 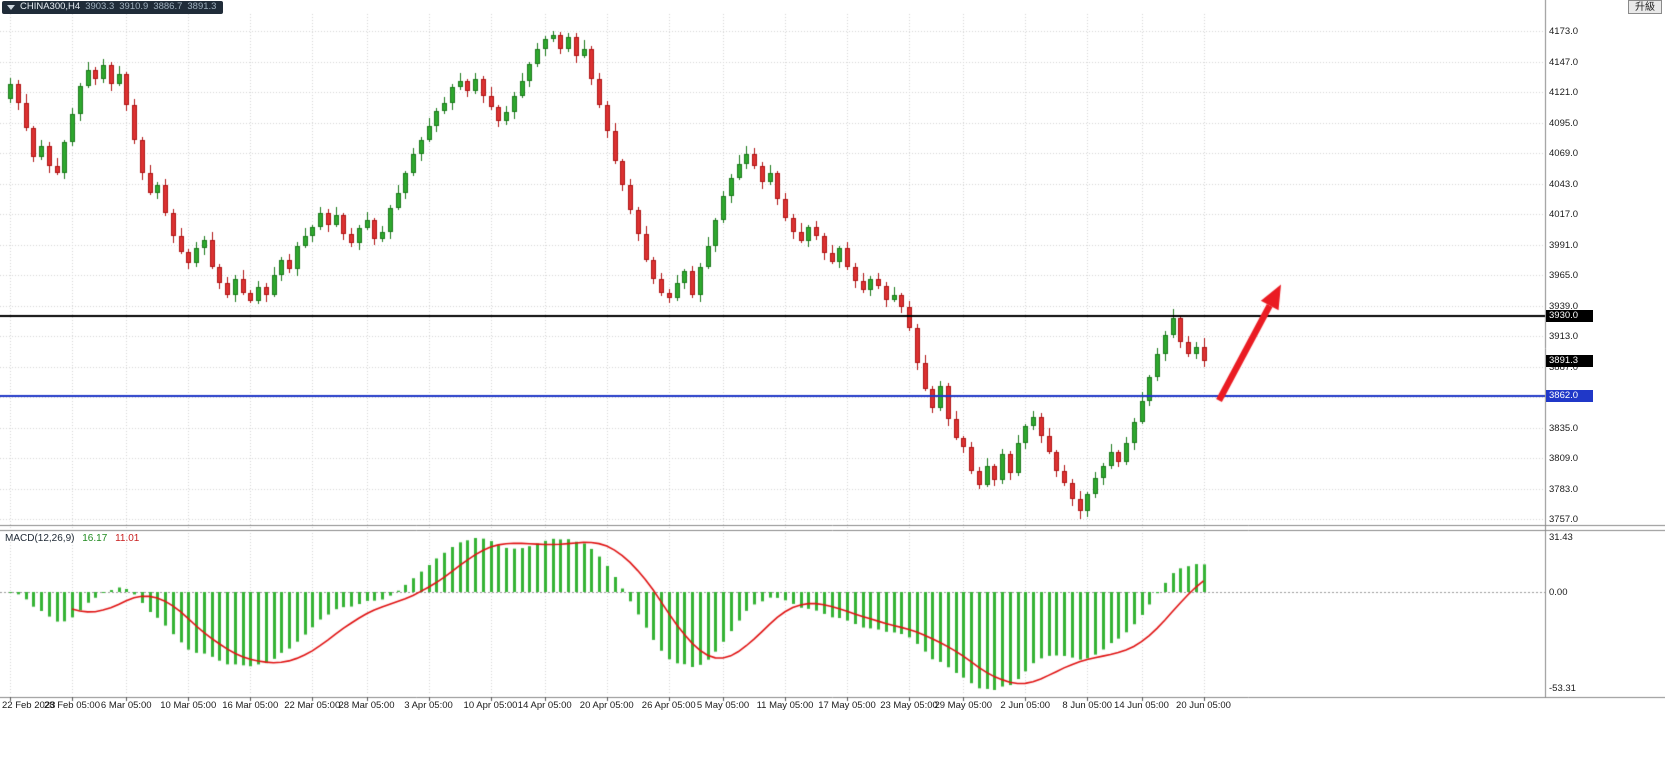 What do you see at coordinates (1564, 428) in the screenshot?
I see `price-tick-label: 3835.0` at bounding box center [1564, 428].